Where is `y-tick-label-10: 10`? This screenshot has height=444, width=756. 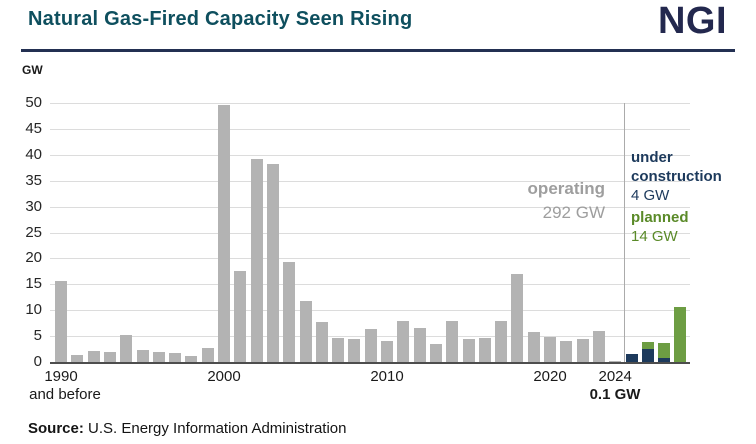 y-tick-label-10: 10 is located at coordinates (33, 310).